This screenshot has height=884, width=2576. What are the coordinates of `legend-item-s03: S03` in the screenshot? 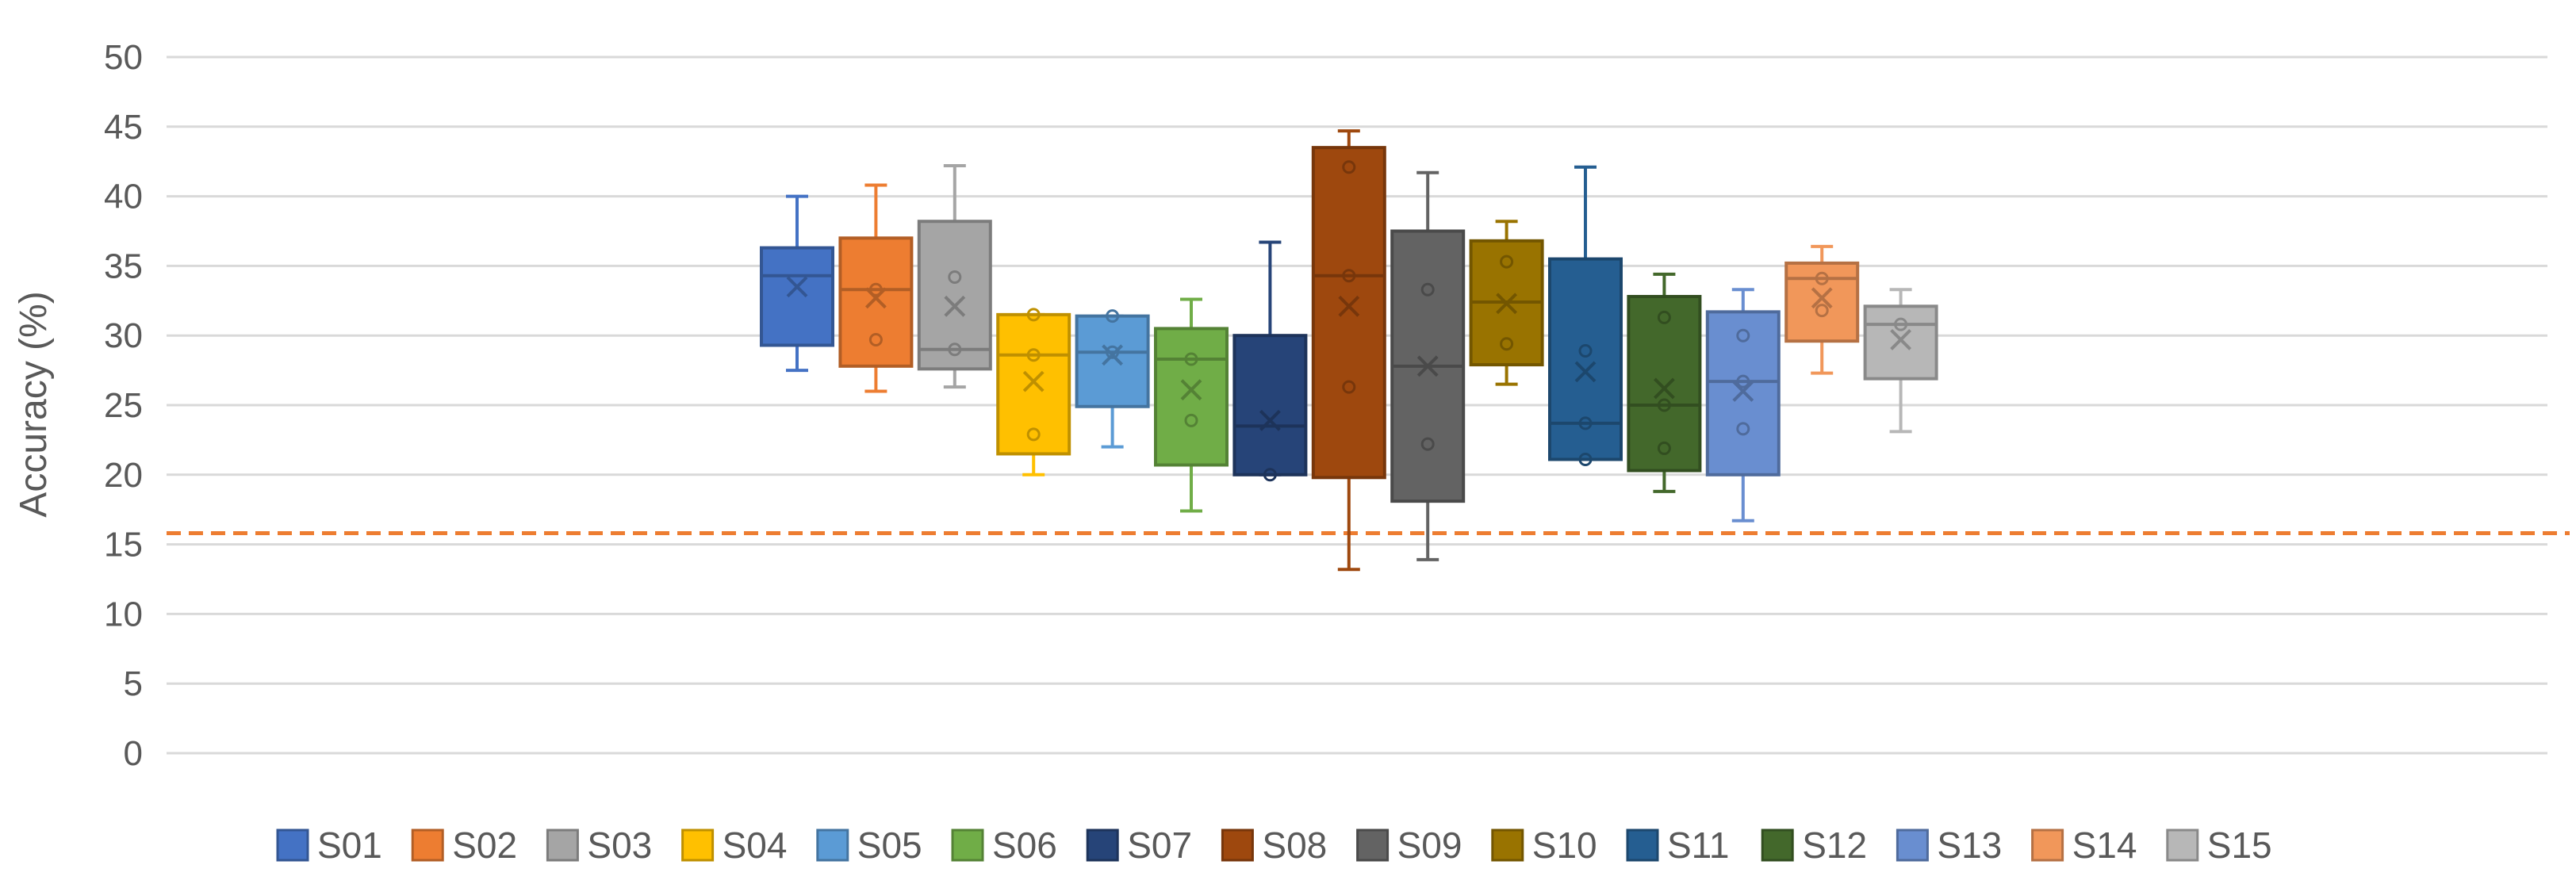 It's located at (599, 845).